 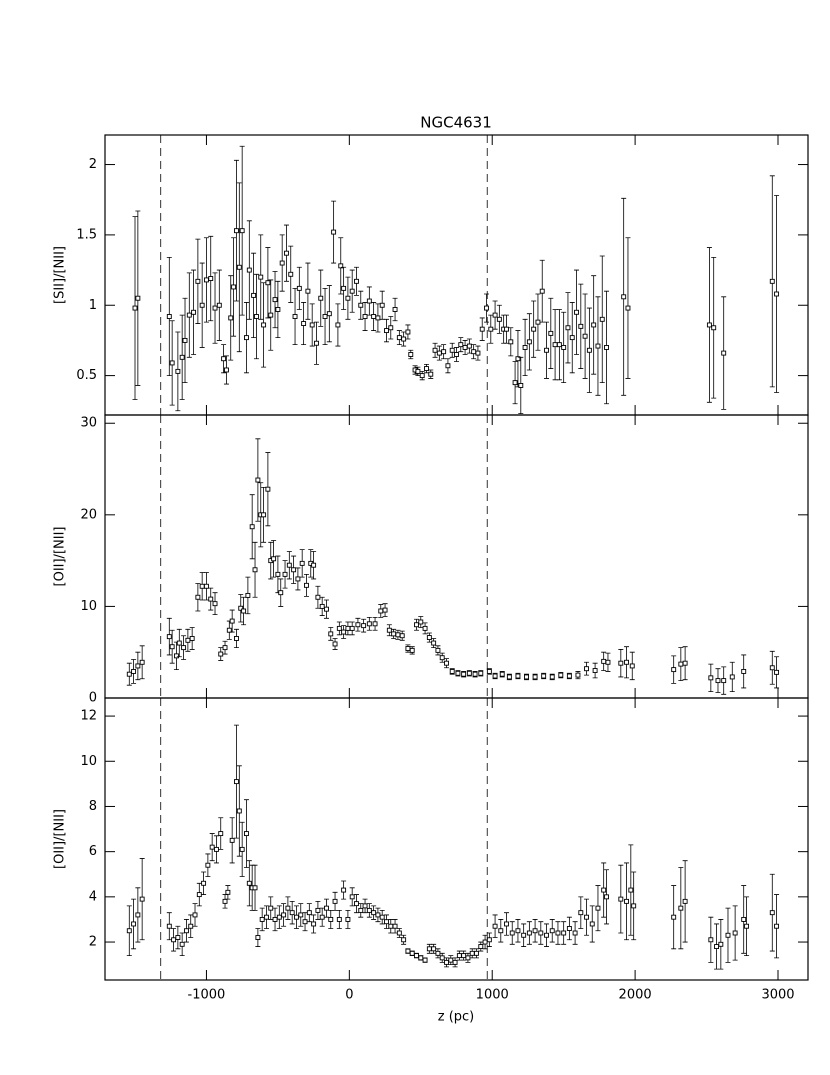 I want to click on y-tick-label: 0, so click(x=93, y=698).